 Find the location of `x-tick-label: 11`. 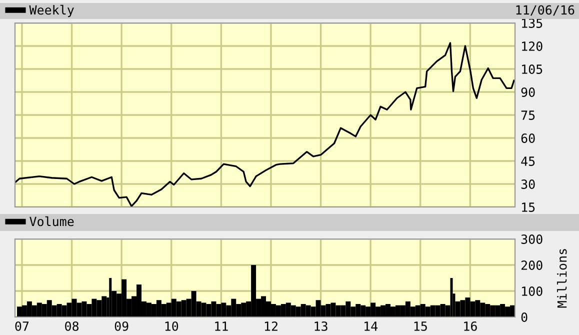

x-tick-label: 11 is located at coordinates (221, 326).